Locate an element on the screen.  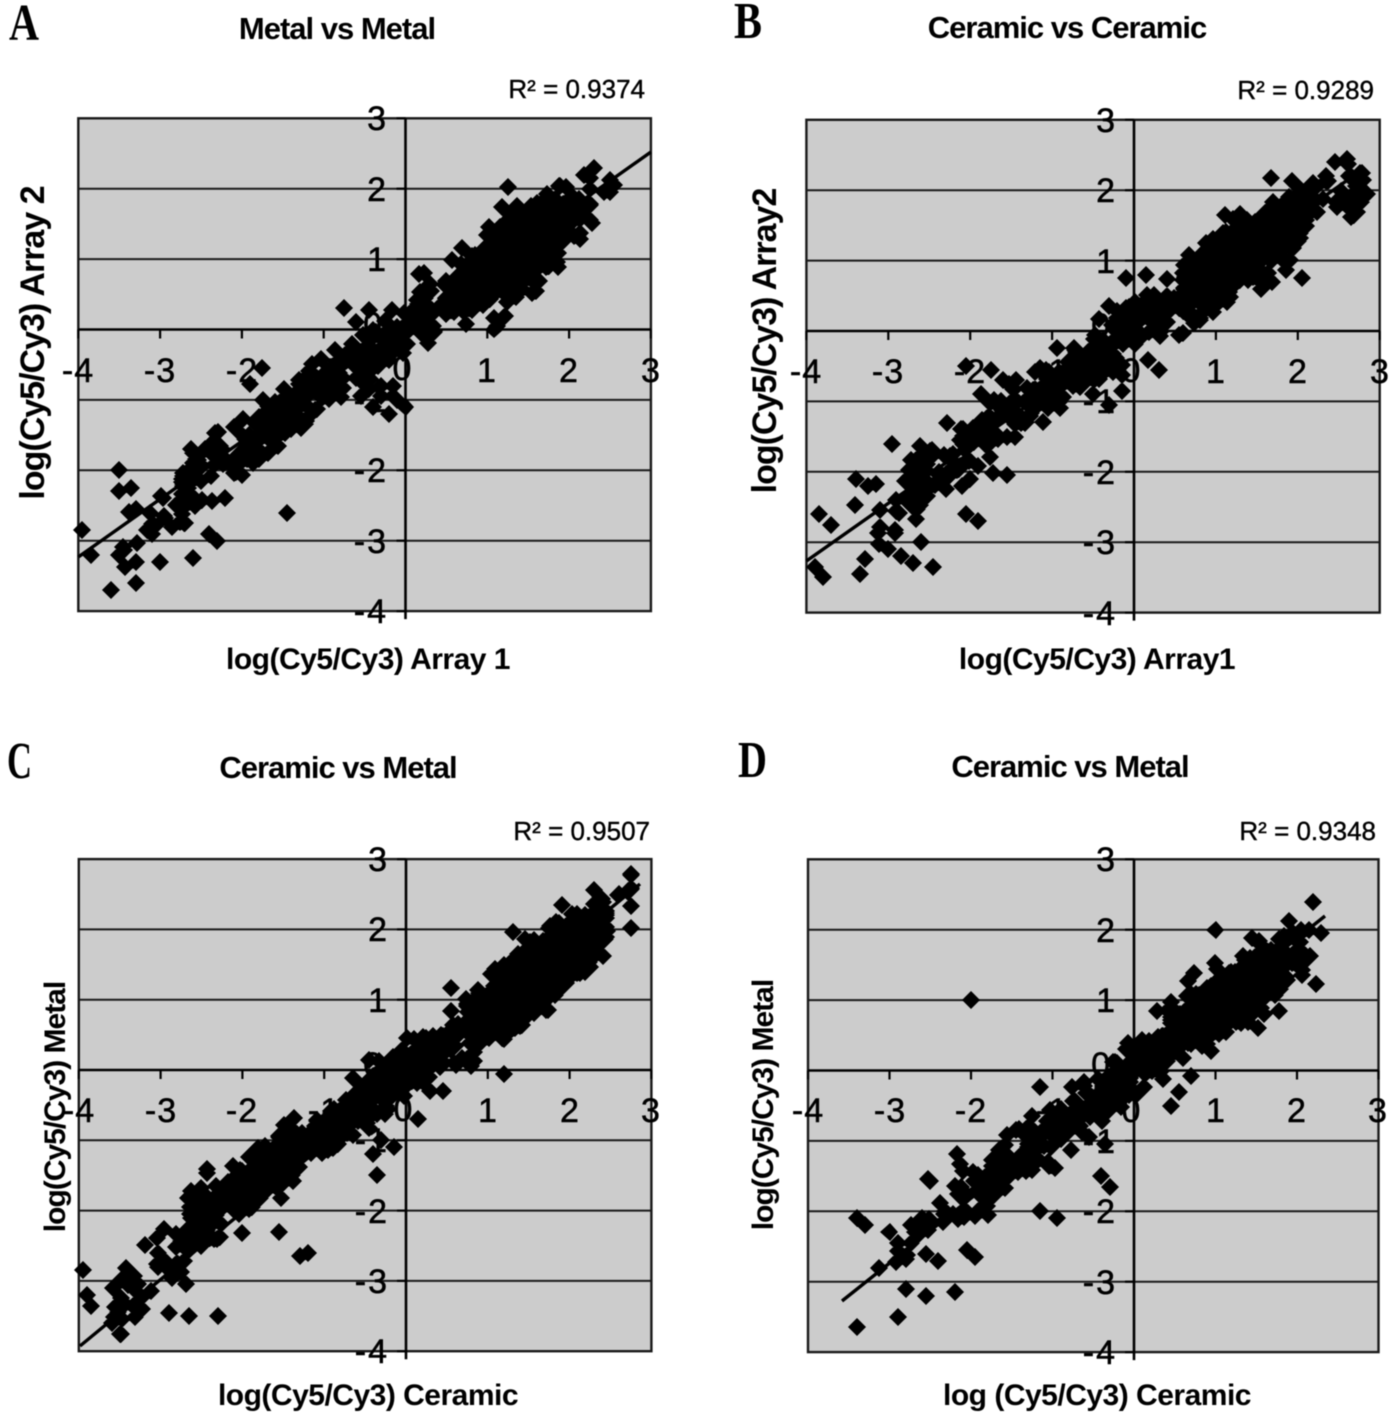
svg-text: log(Cy5/Cy3) Array2 is located at coordinates (765, 341).